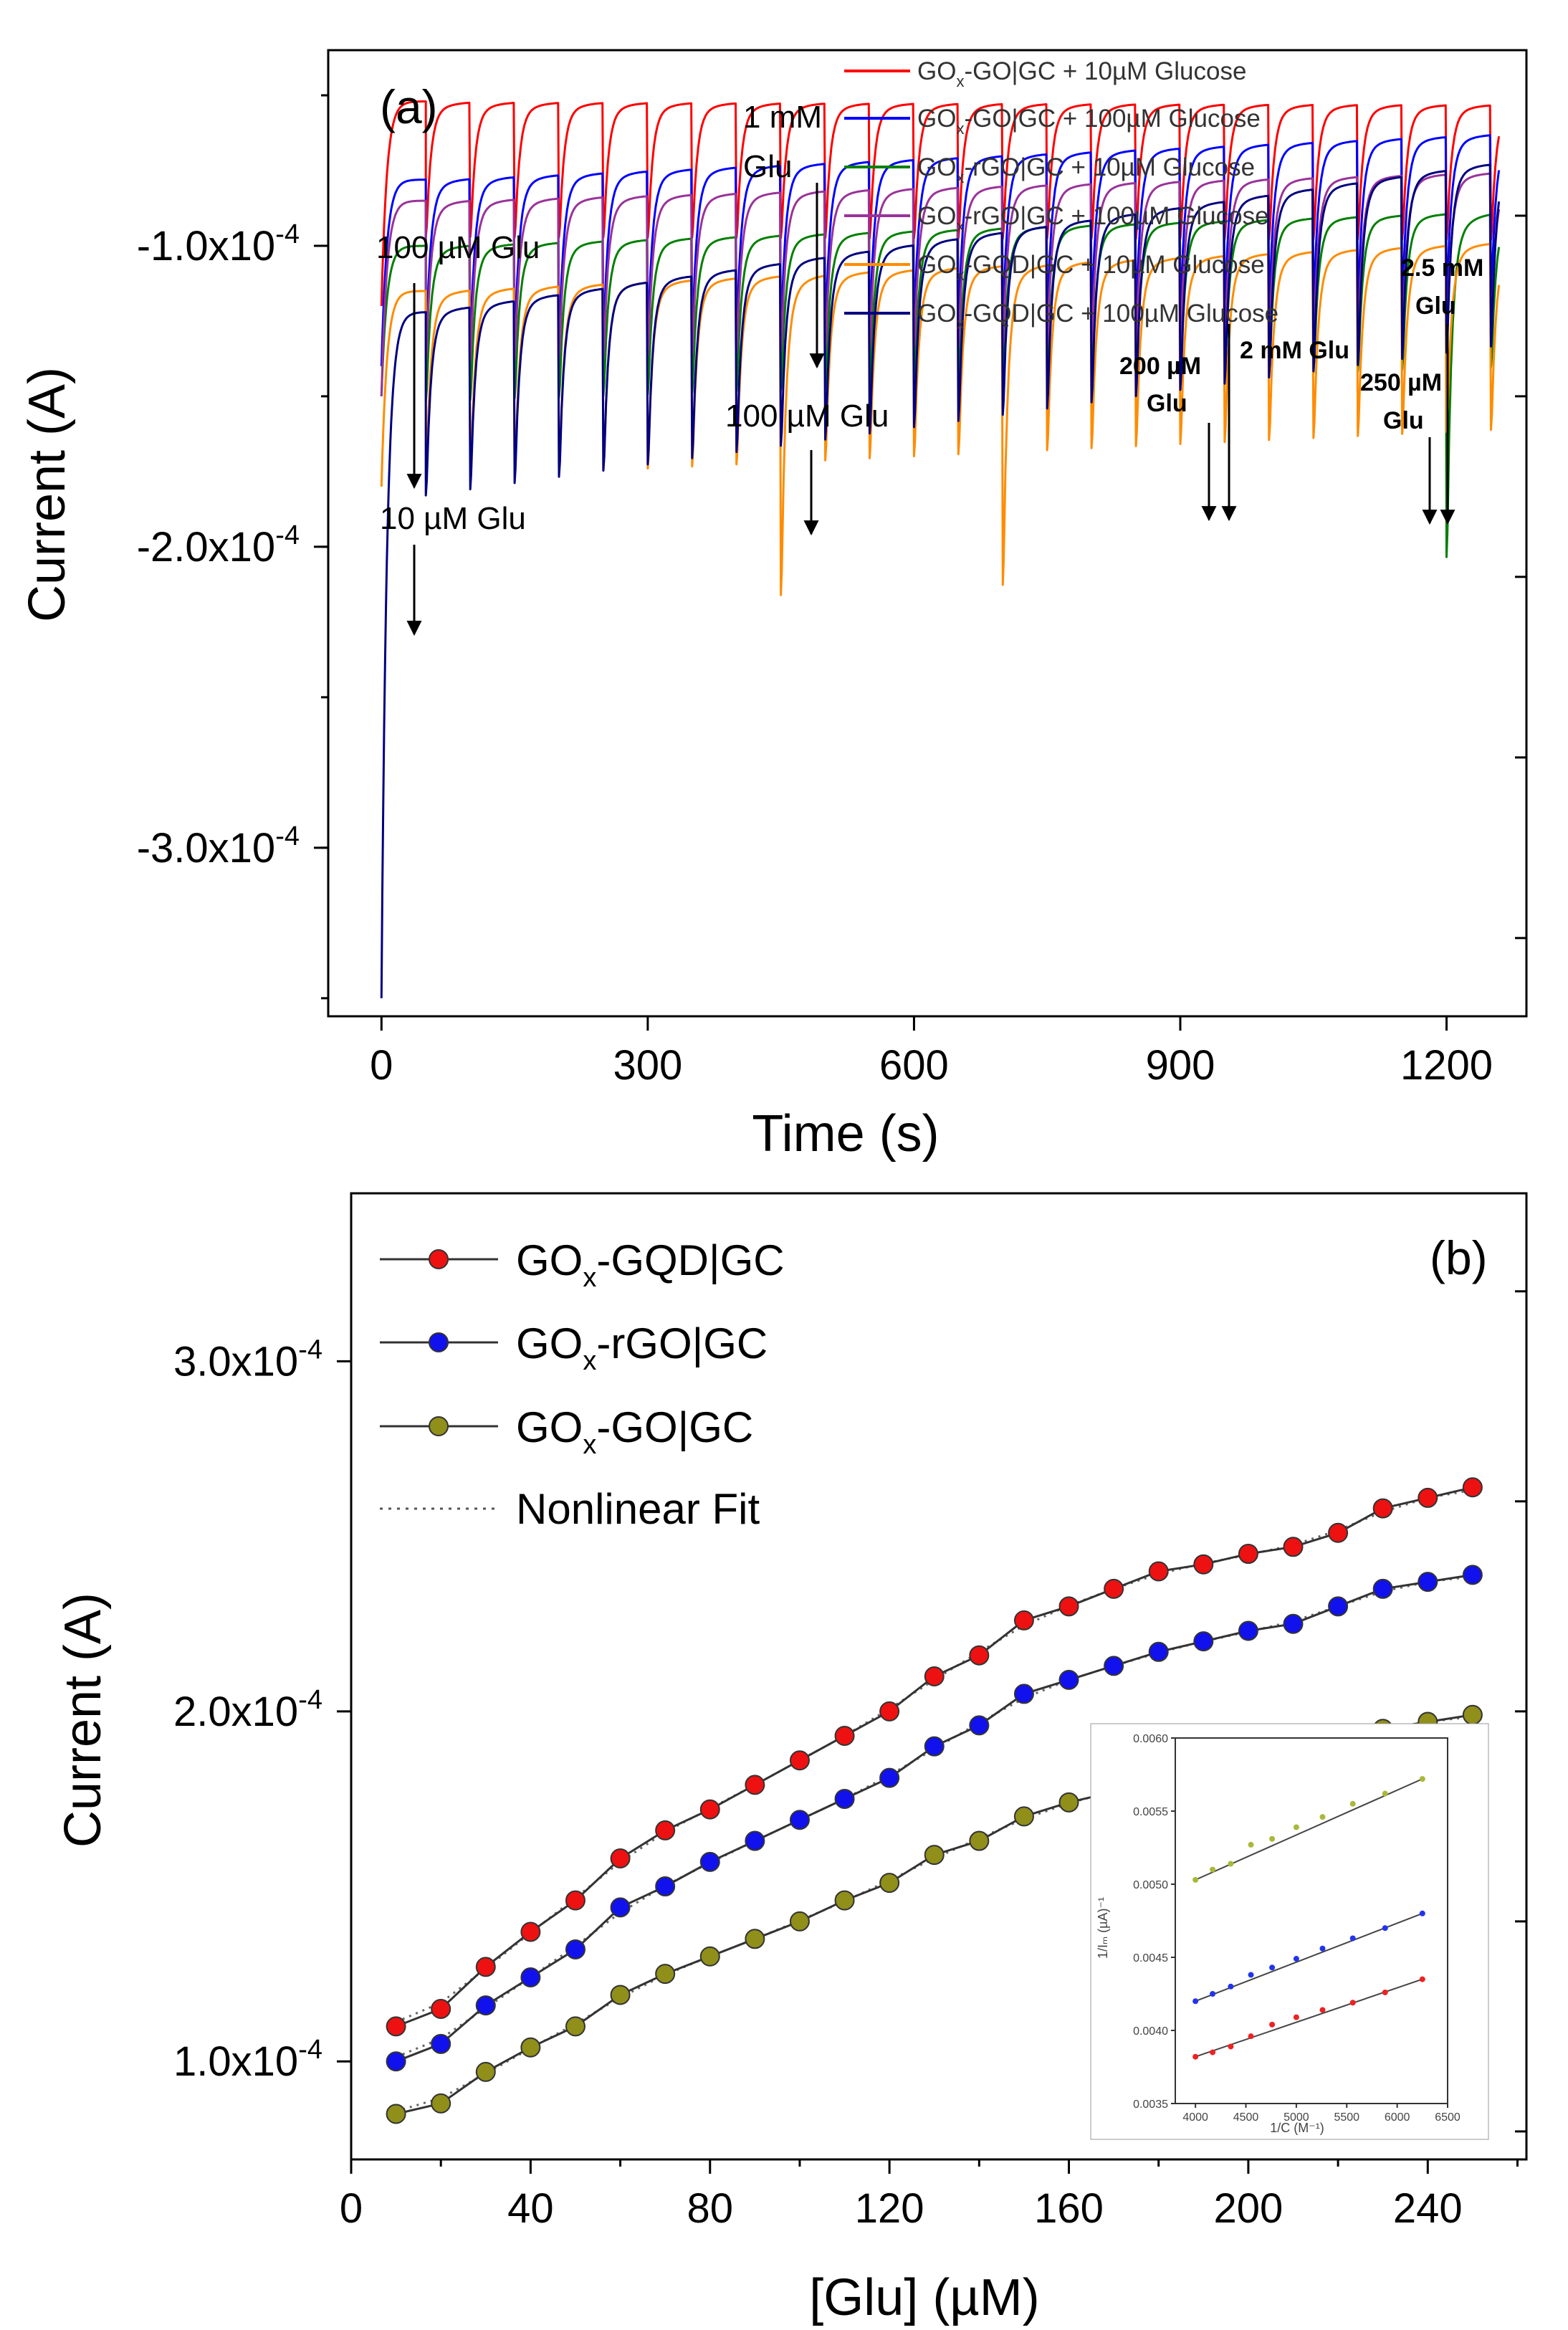  Describe the element at coordinates (1082, 73) in the screenshot. I see `legend-label-gox-go-10um: GOx-GO|GC + 10µM Glucose` at that location.